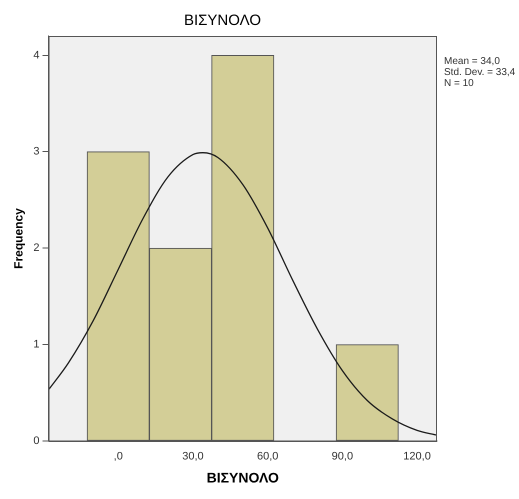  I want to click on y-axis-title: Frequency, so click(19, 238).